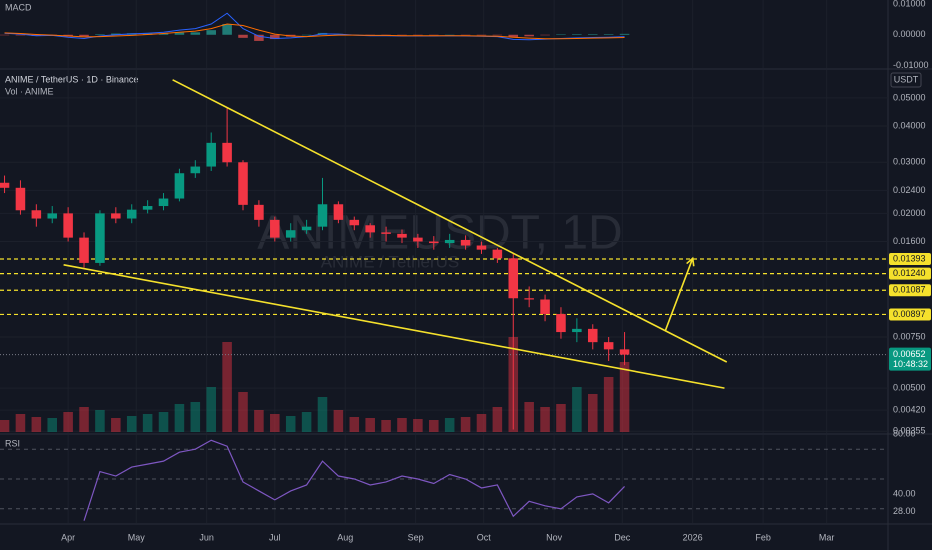 This screenshot has width=932, height=550. Describe the element at coordinates (416, 537) in the screenshot. I see `x-tick-label: Sep` at that location.